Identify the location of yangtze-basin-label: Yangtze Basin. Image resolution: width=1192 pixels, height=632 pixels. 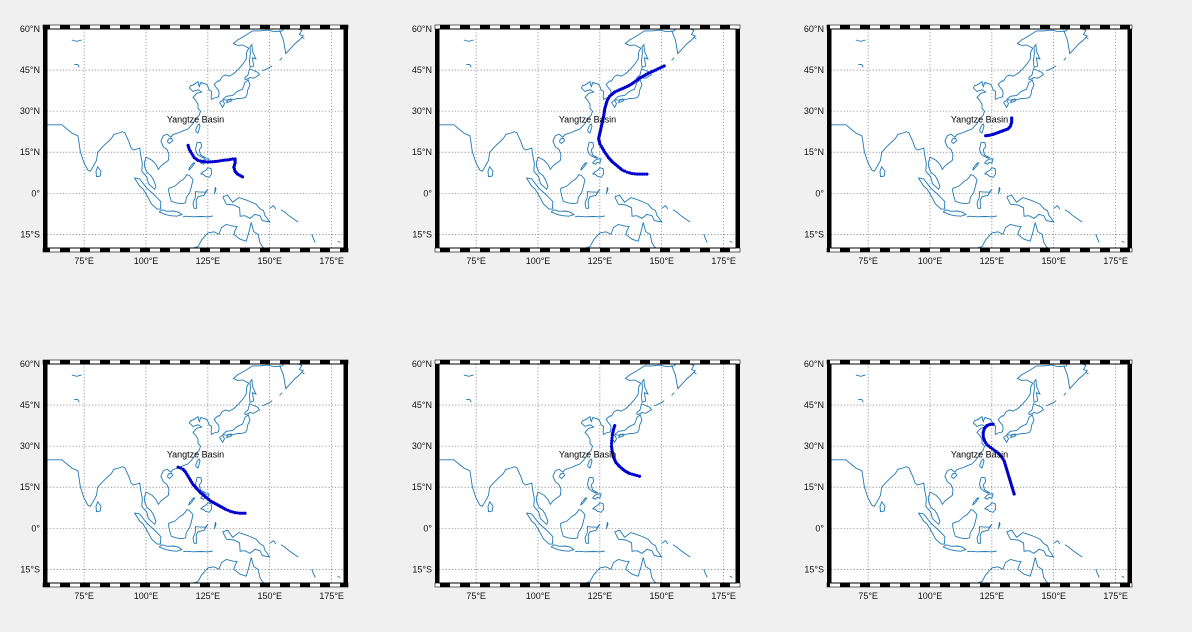
(979, 454).